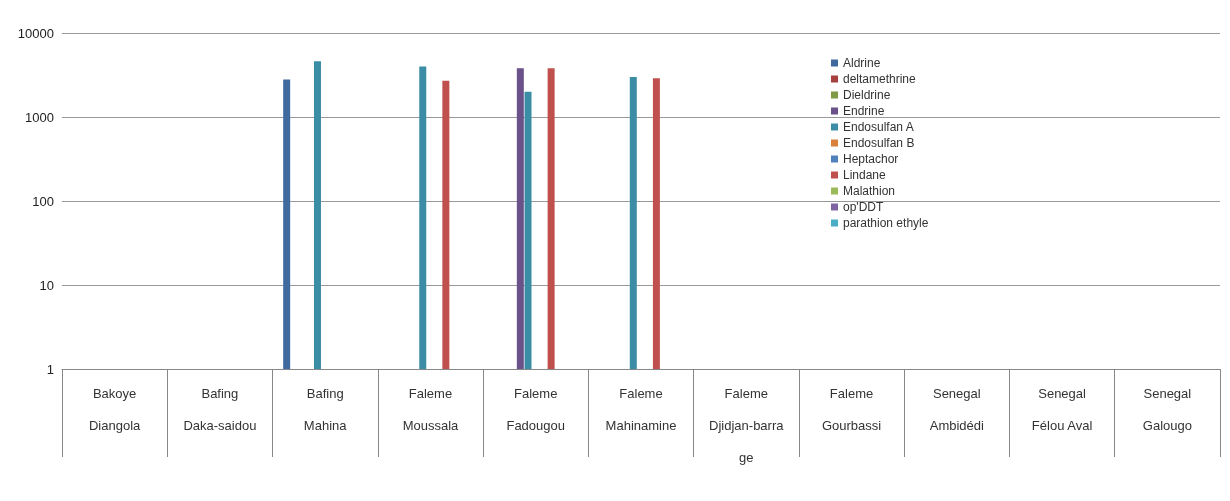 The height and width of the screenshot is (501, 1230). I want to click on legend-label: Aldrine, so click(862, 63).